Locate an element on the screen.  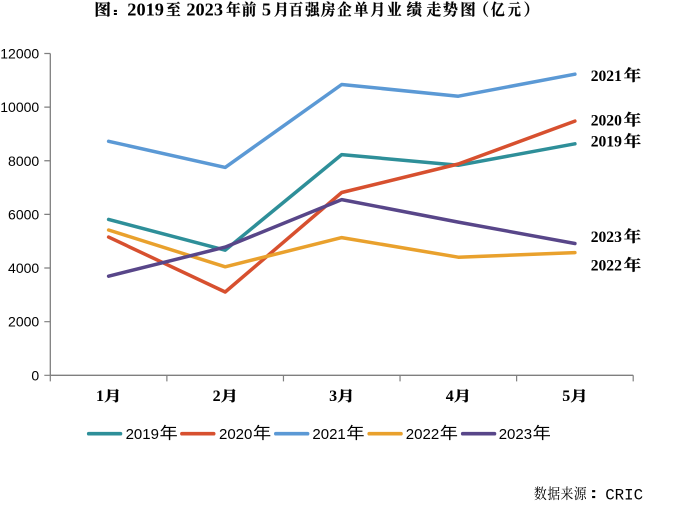
svg-text: 12000 is located at coordinates (19, 54).